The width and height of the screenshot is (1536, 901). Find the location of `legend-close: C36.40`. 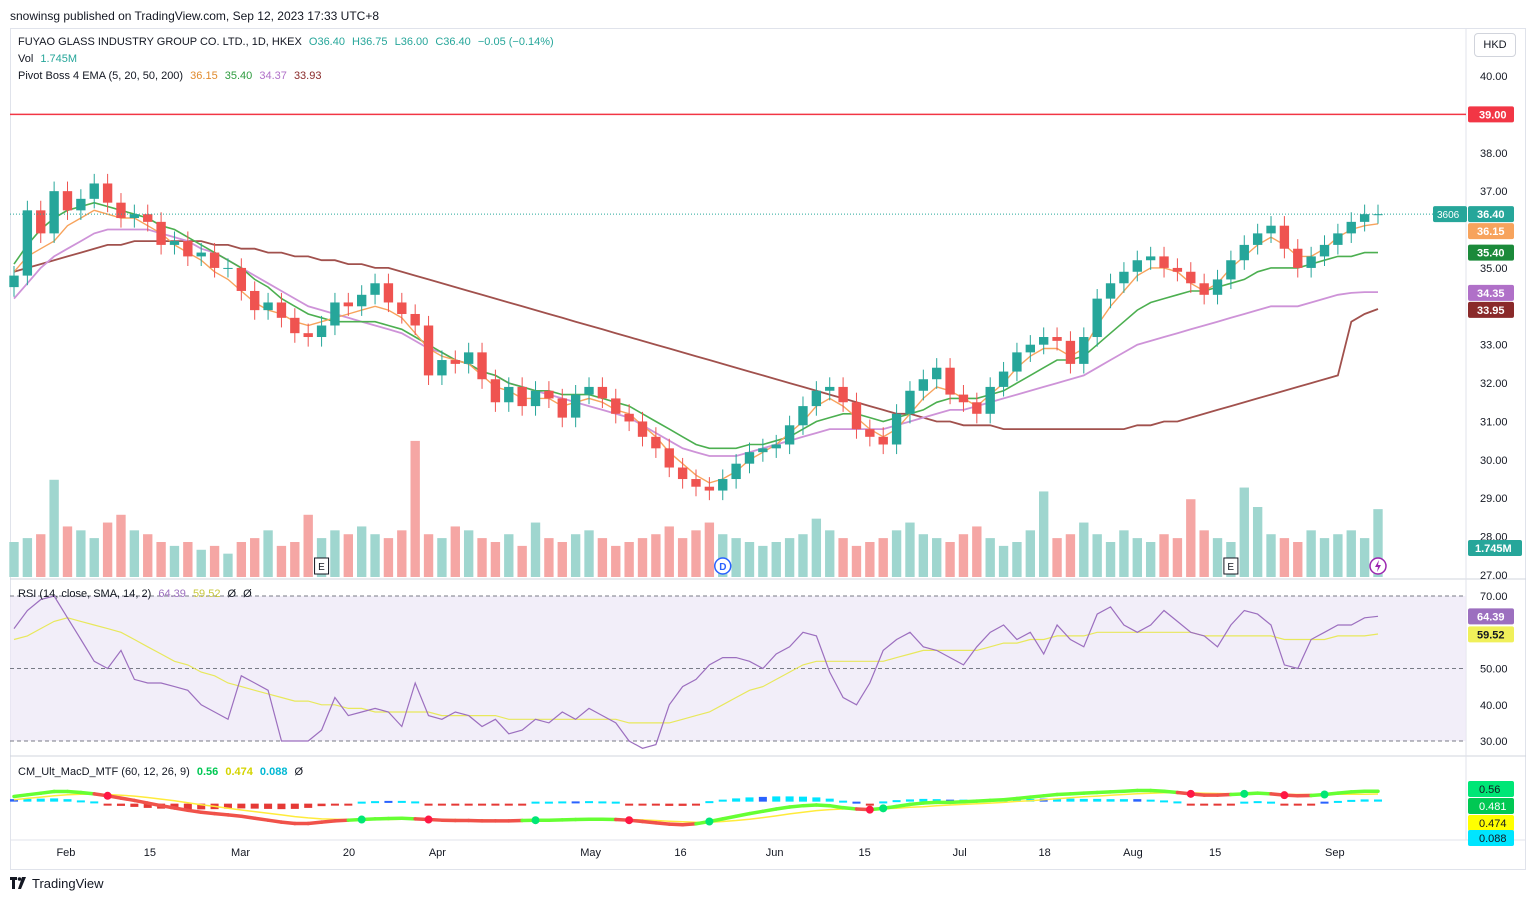

legend-close: C36.40 is located at coordinates (453, 42).